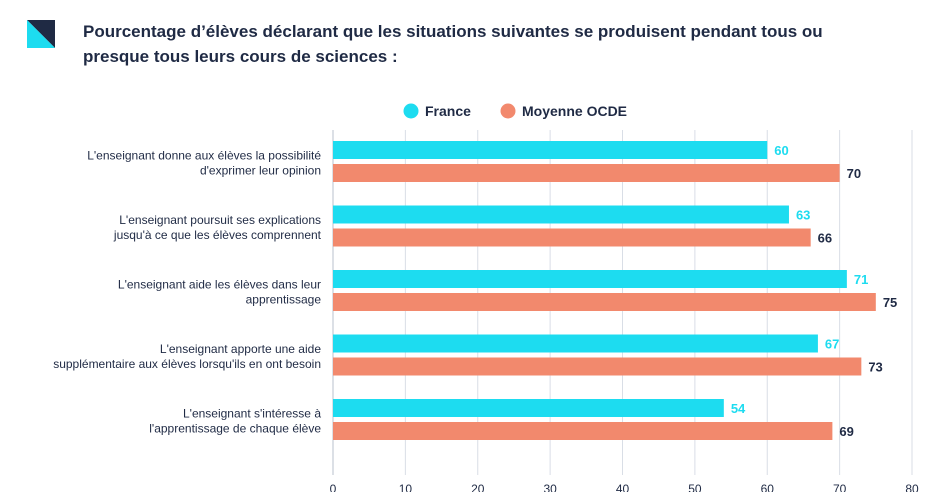 The height and width of the screenshot is (492, 945). What do you see at coordinates (803, 215) in the screenshot?
I see `data-label: 63` at bounding box center [803, 215].